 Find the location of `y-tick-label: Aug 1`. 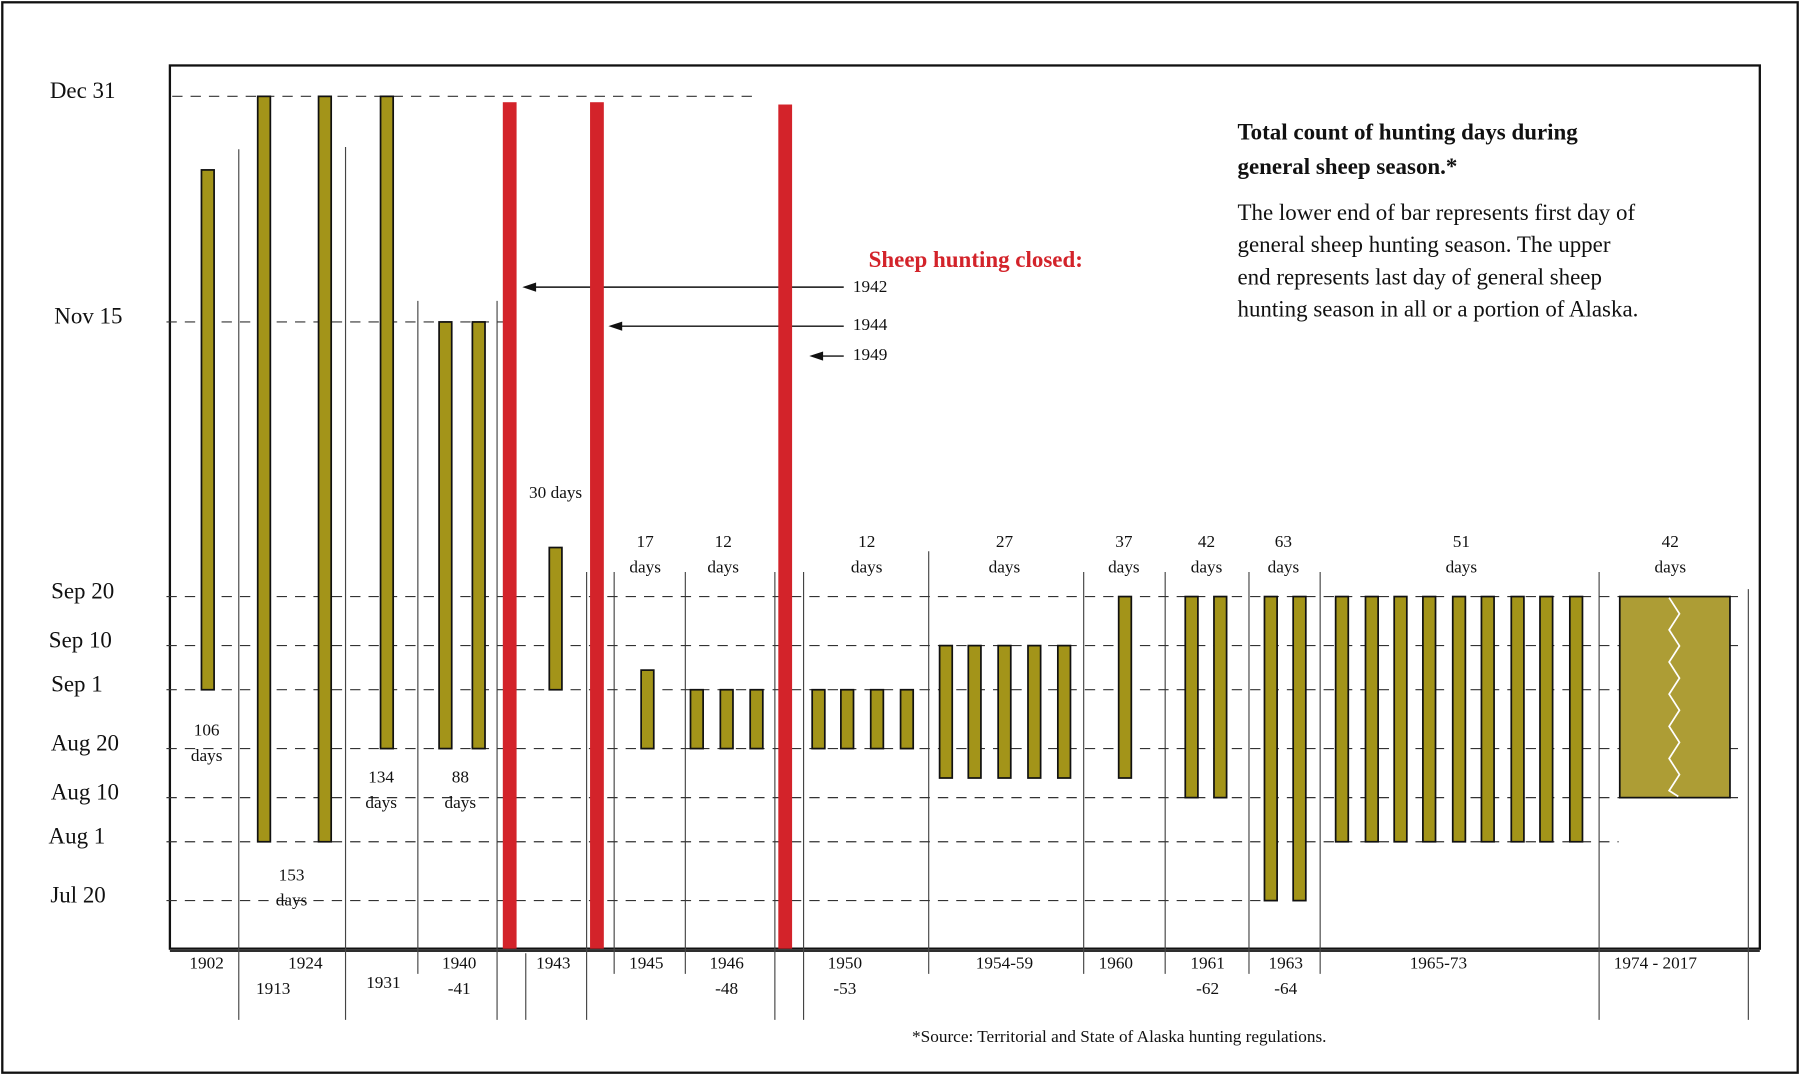

y-tick-label: Aug 1 is located at coordinates (77, 836).